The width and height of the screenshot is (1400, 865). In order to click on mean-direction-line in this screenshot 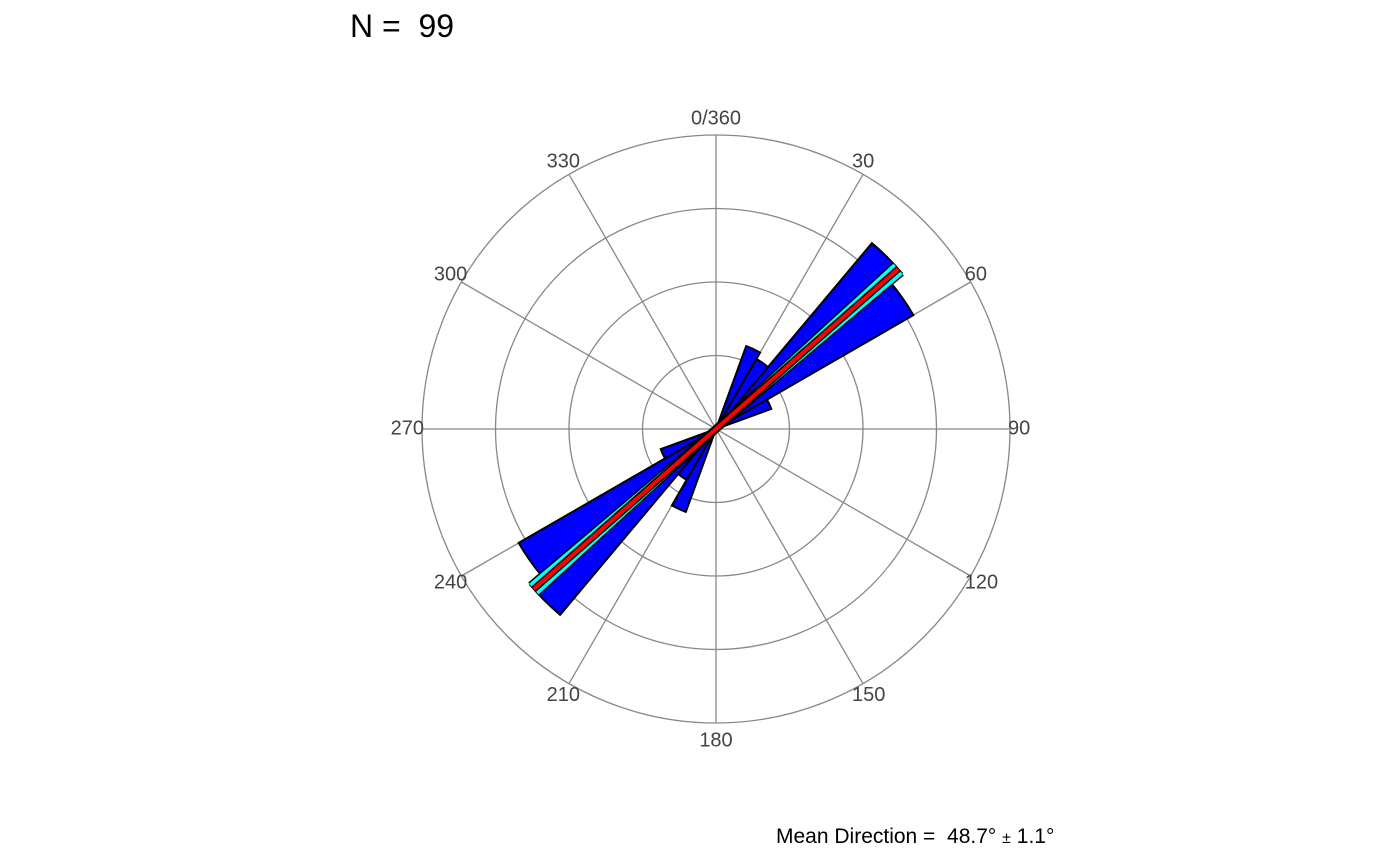, I will do `click(716, 429)`.